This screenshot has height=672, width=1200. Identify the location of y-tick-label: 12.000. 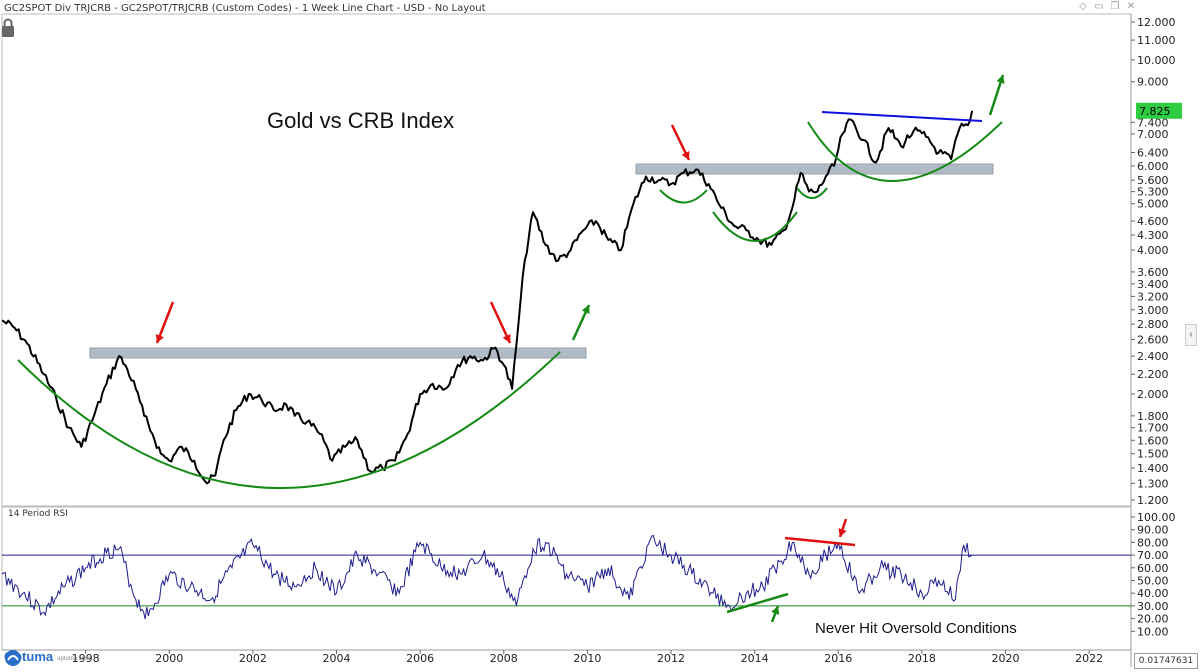
(1156, 22).